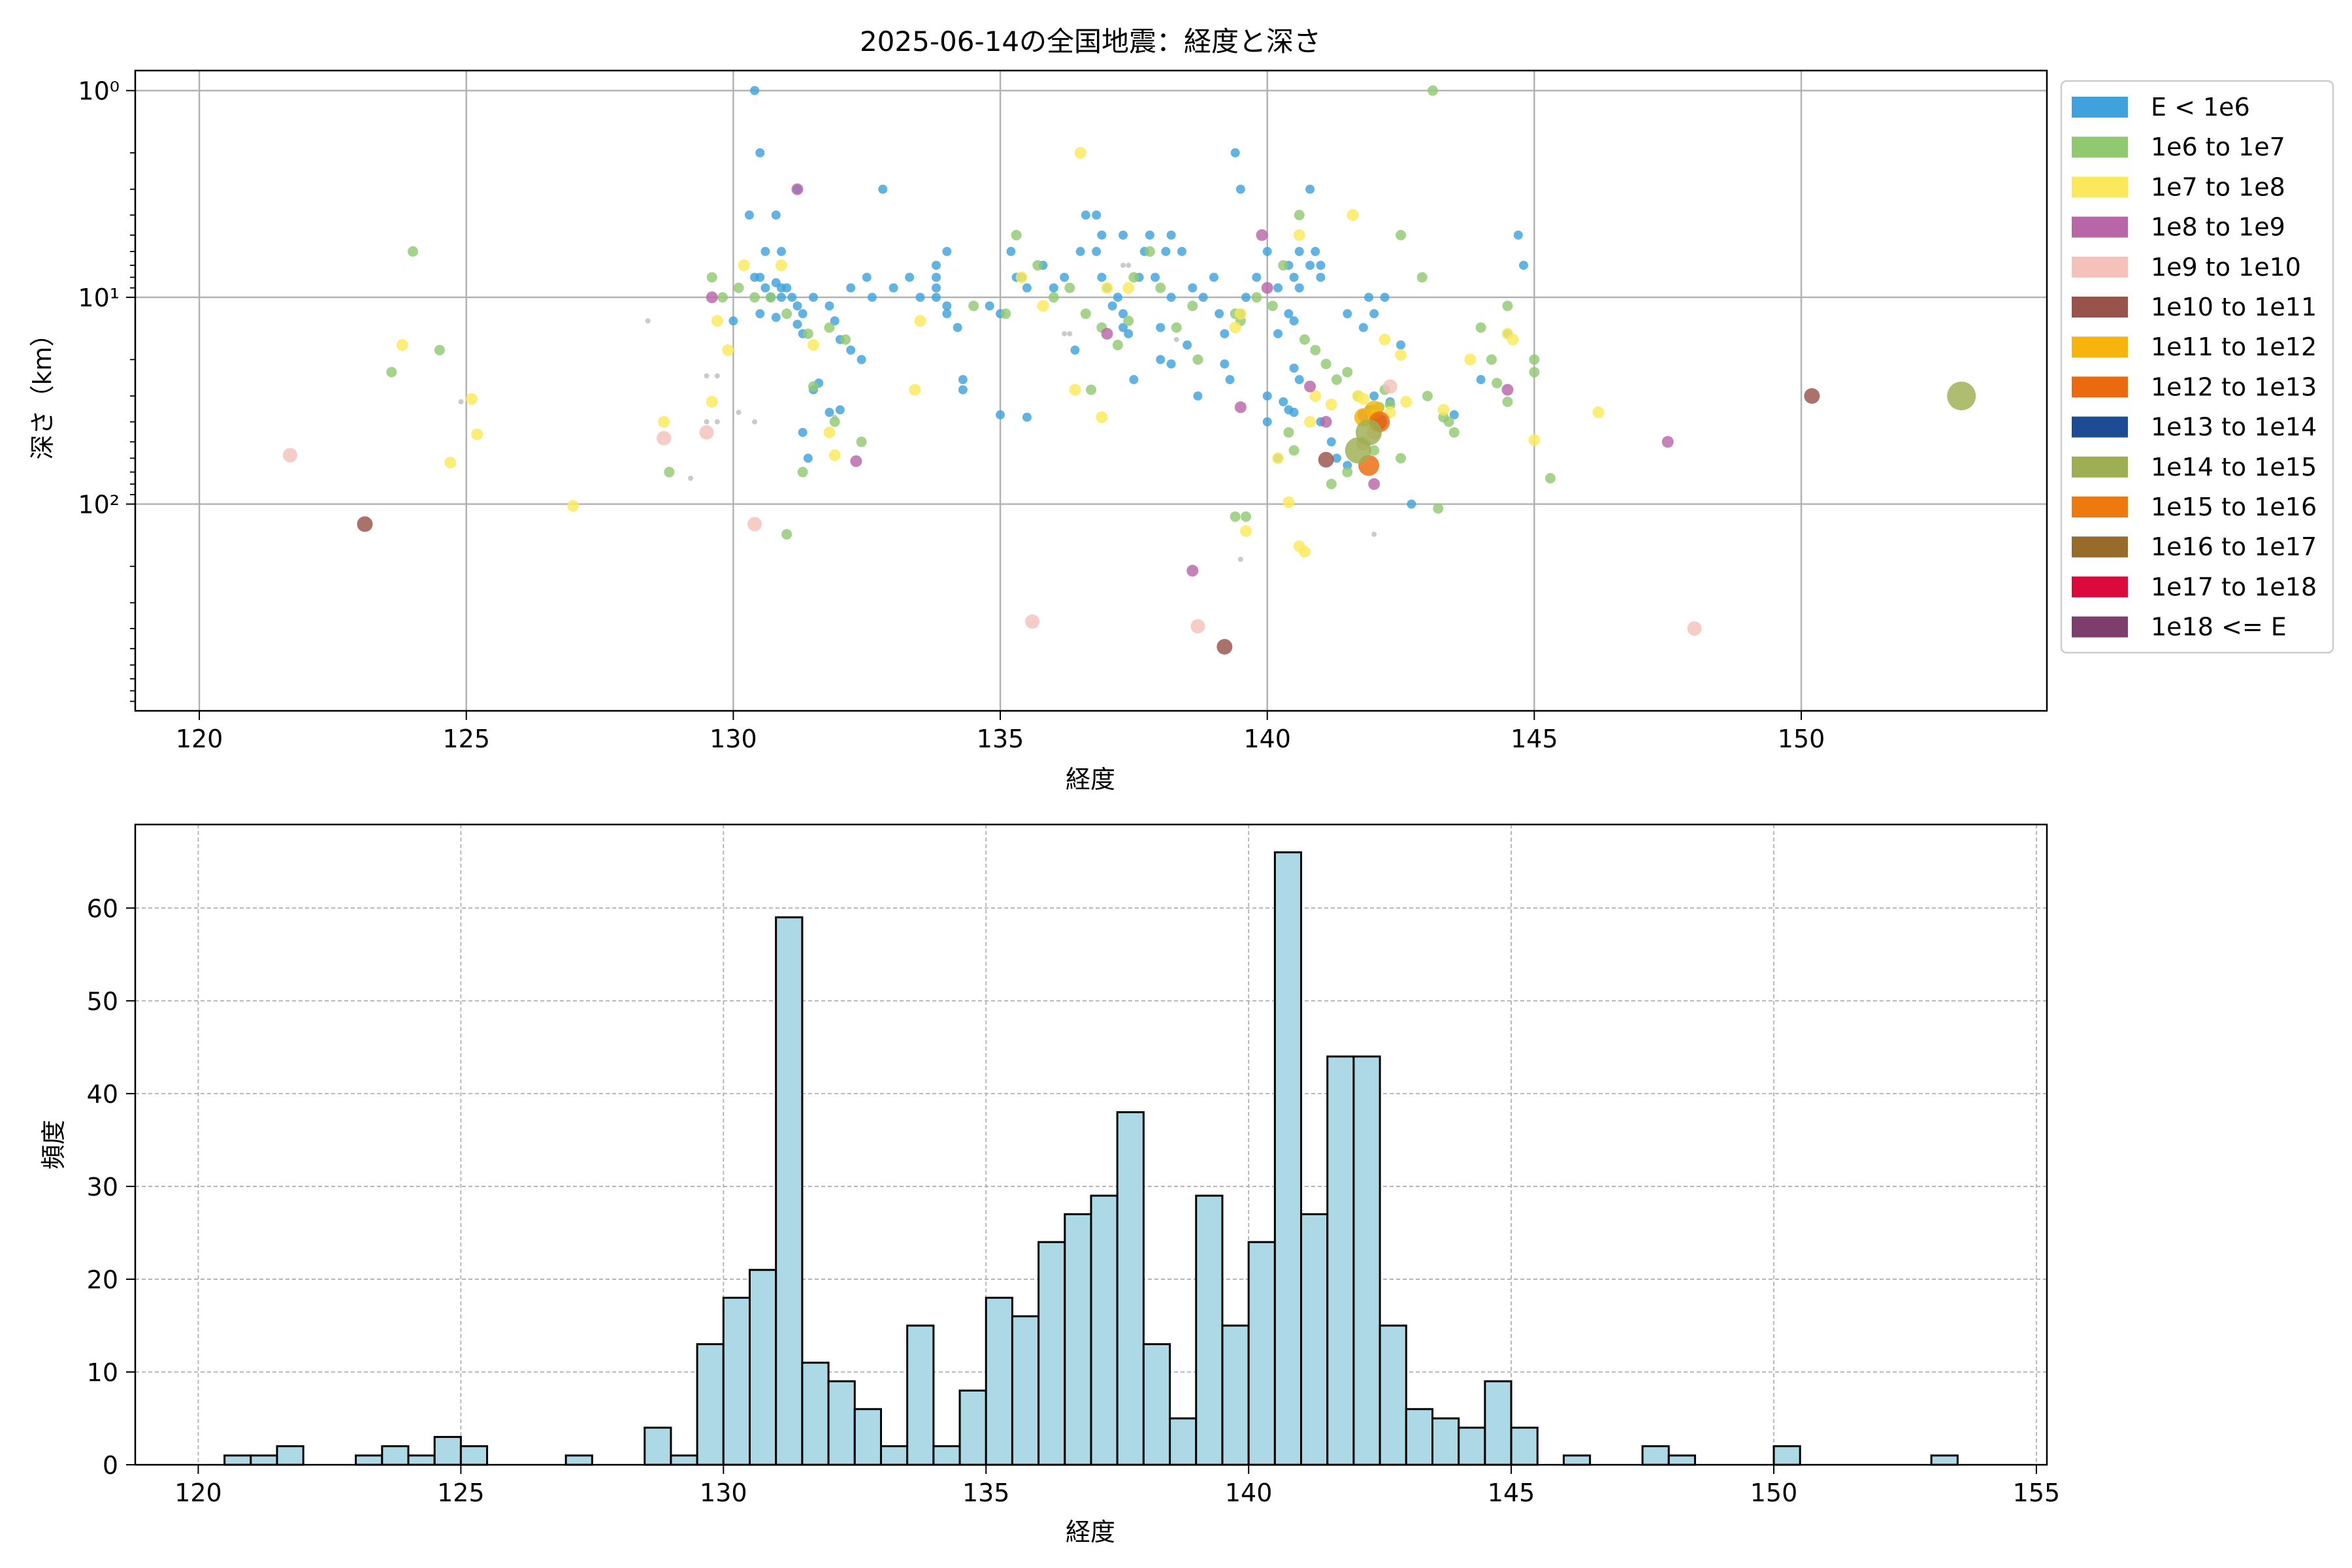  I want to click on legend-label: 1e12 to 1e13, so click(2234, 386).